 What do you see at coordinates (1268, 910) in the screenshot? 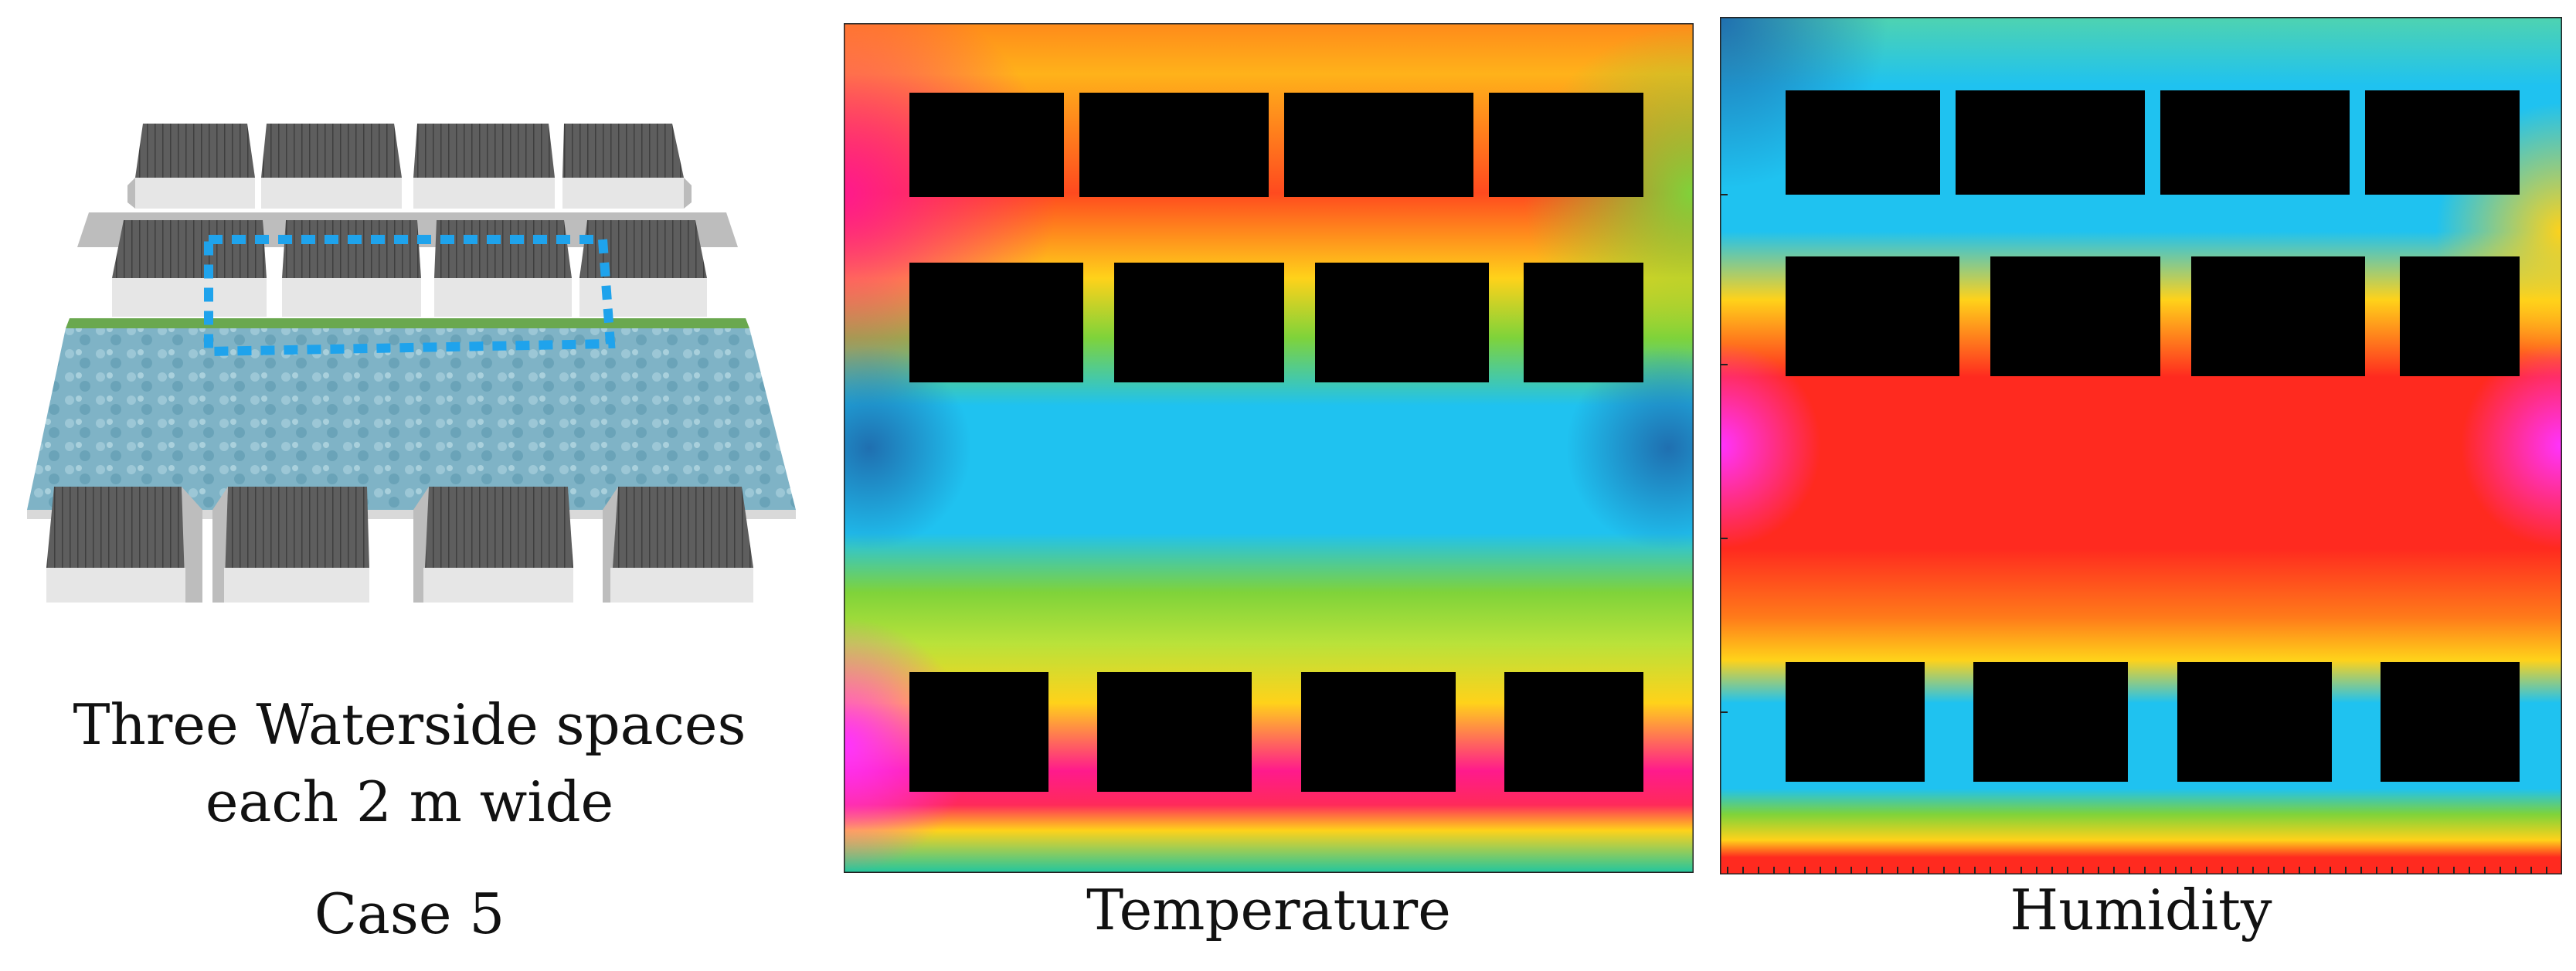
I see `temperature-label: Temperature` at bounding box center [1268, 910].